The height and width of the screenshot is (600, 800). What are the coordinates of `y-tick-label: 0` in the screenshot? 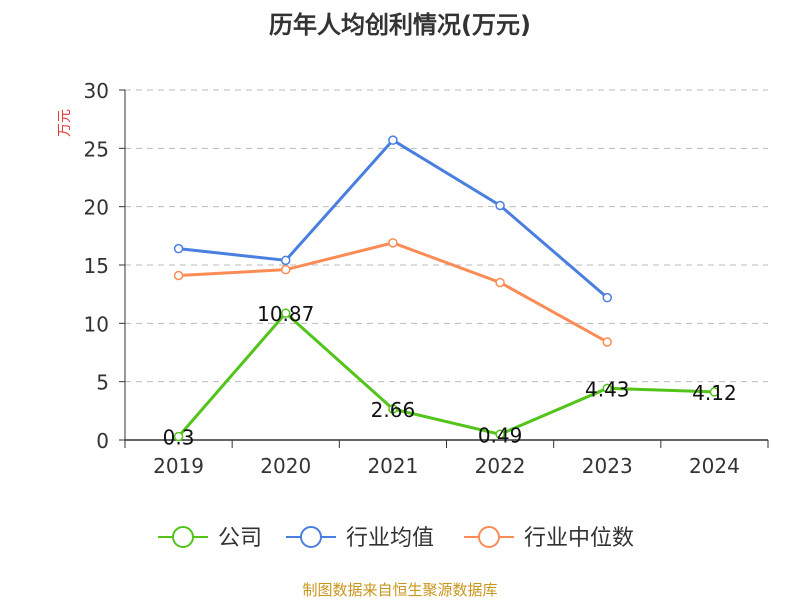 It's located at (102, 441).